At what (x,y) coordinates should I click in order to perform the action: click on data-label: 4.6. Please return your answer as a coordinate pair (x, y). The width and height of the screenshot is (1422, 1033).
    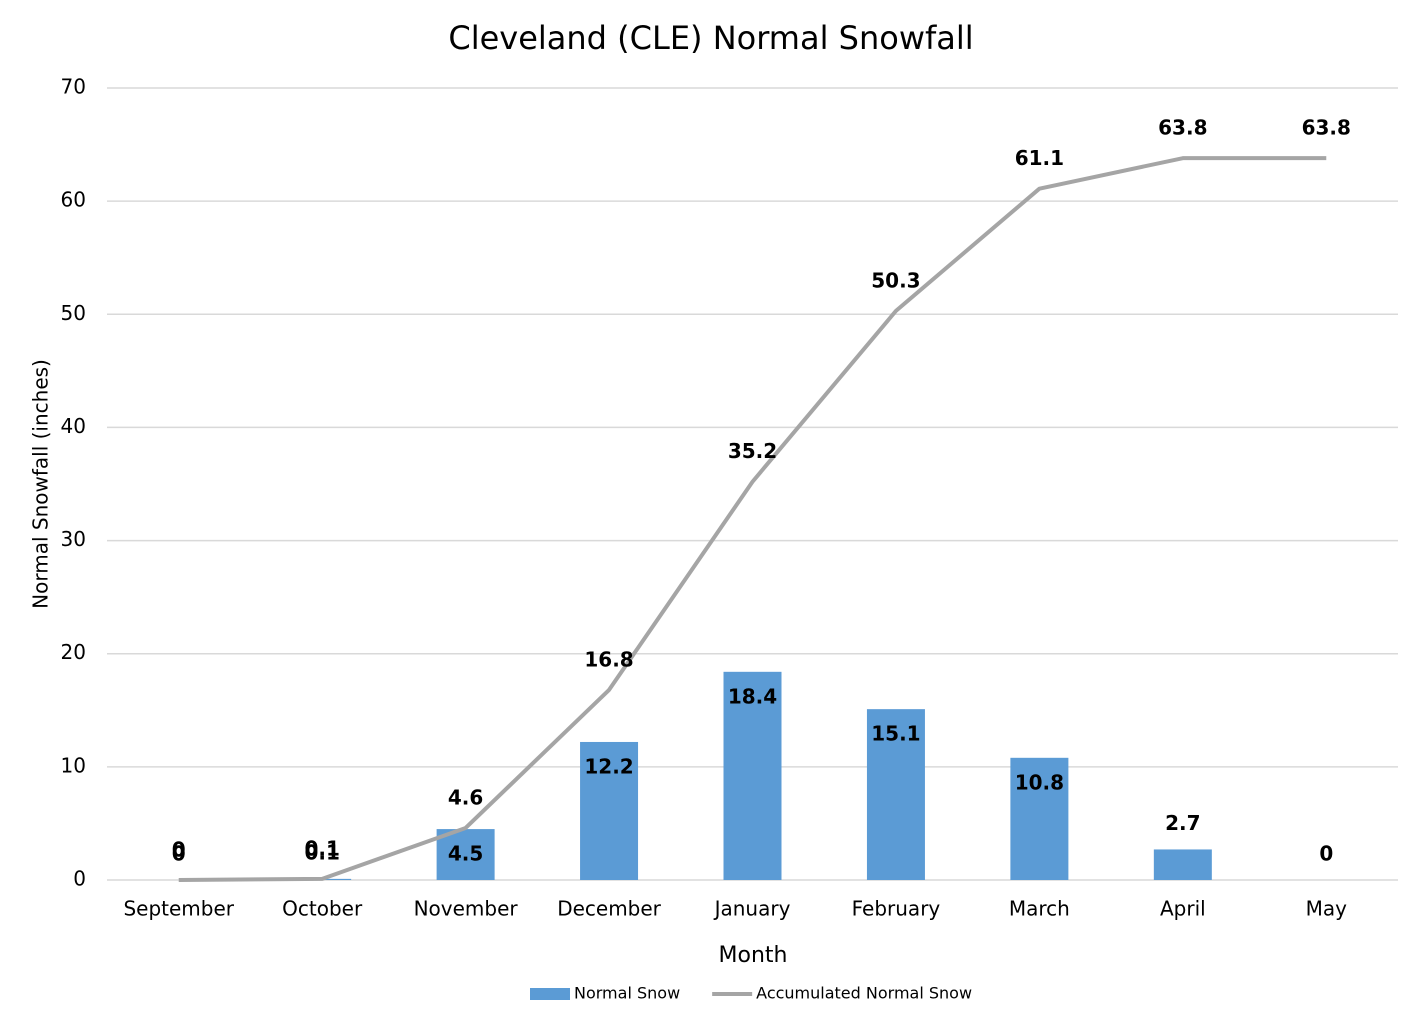
    Looking at the image, I should click on (465, 797).